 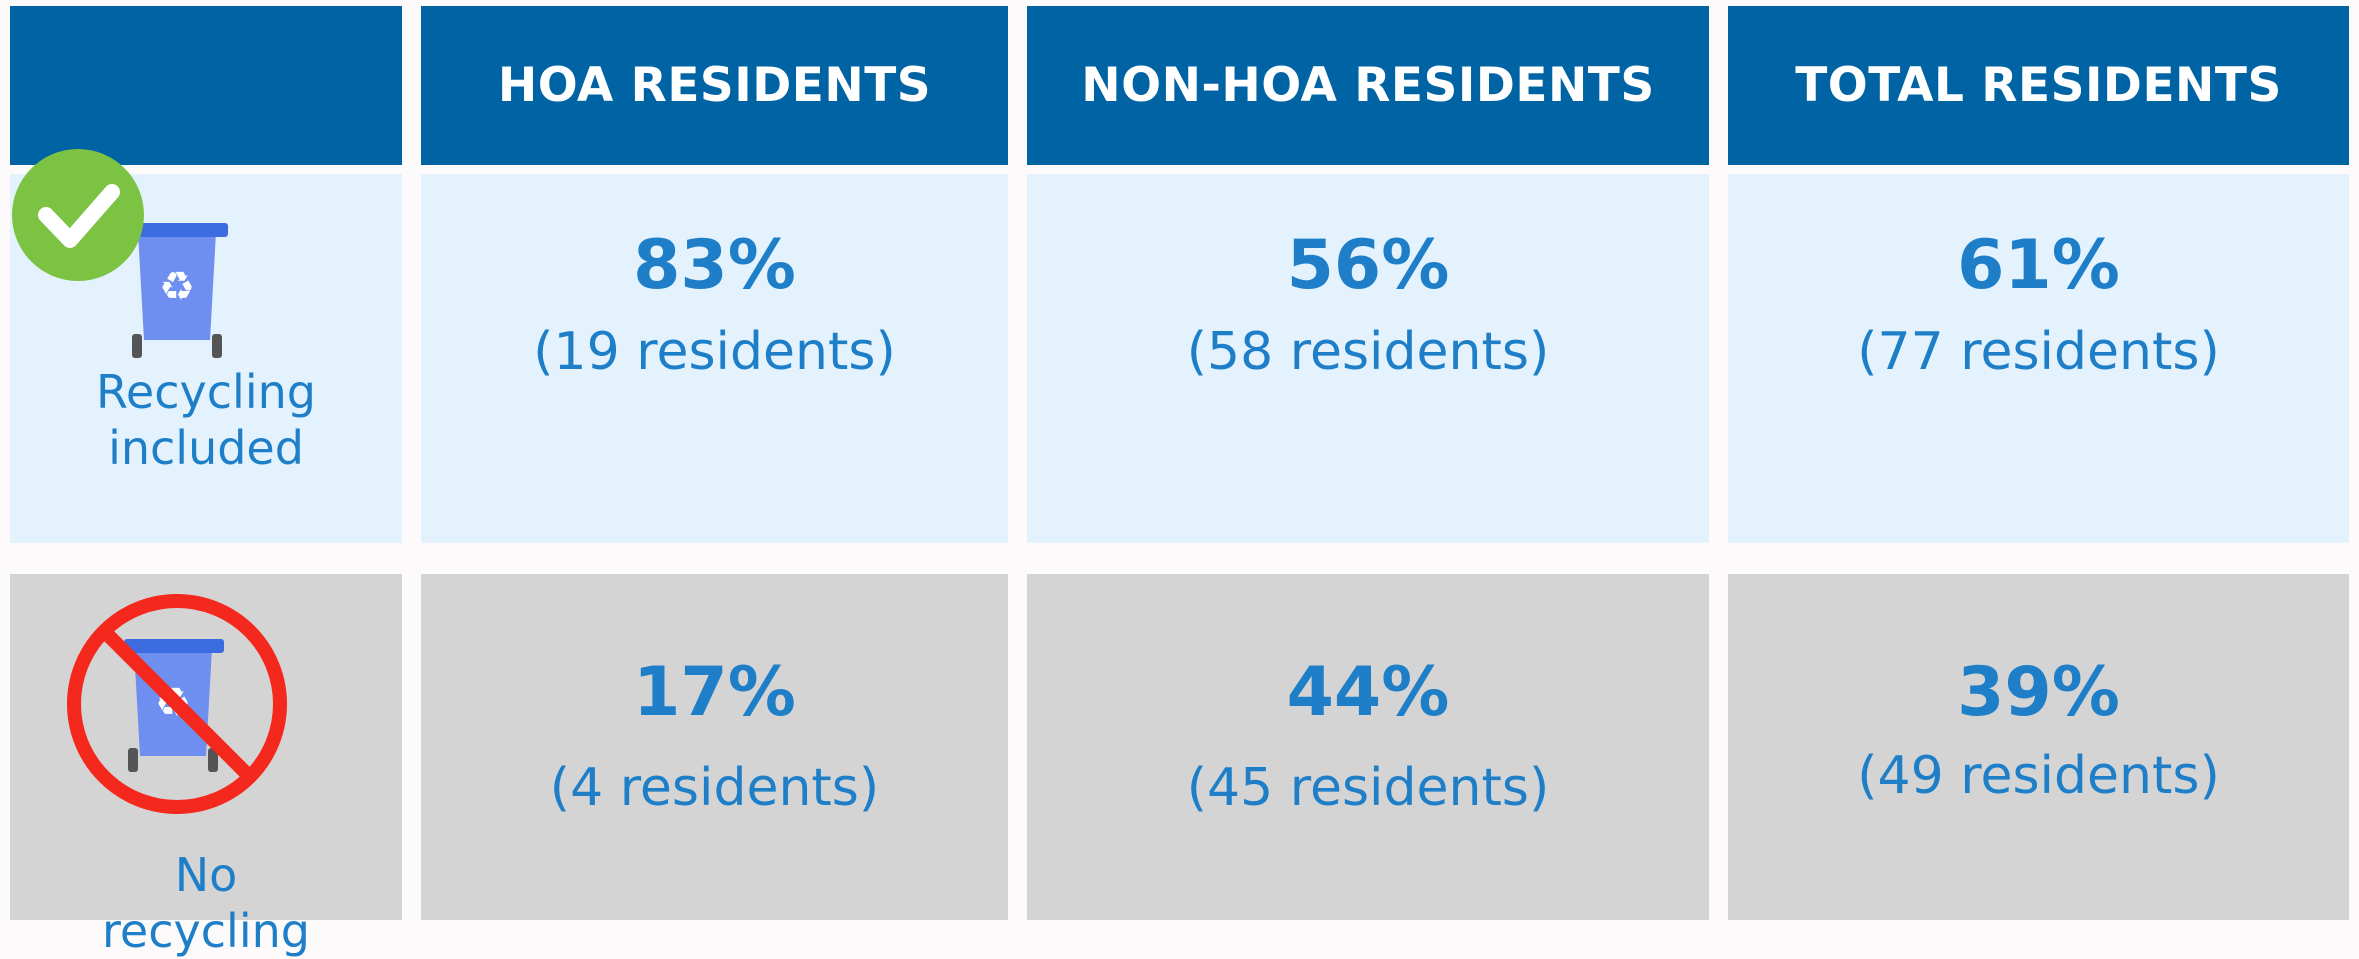 I want to click on column-header: HOA RESIDENTS, so click(x=714, y=85).